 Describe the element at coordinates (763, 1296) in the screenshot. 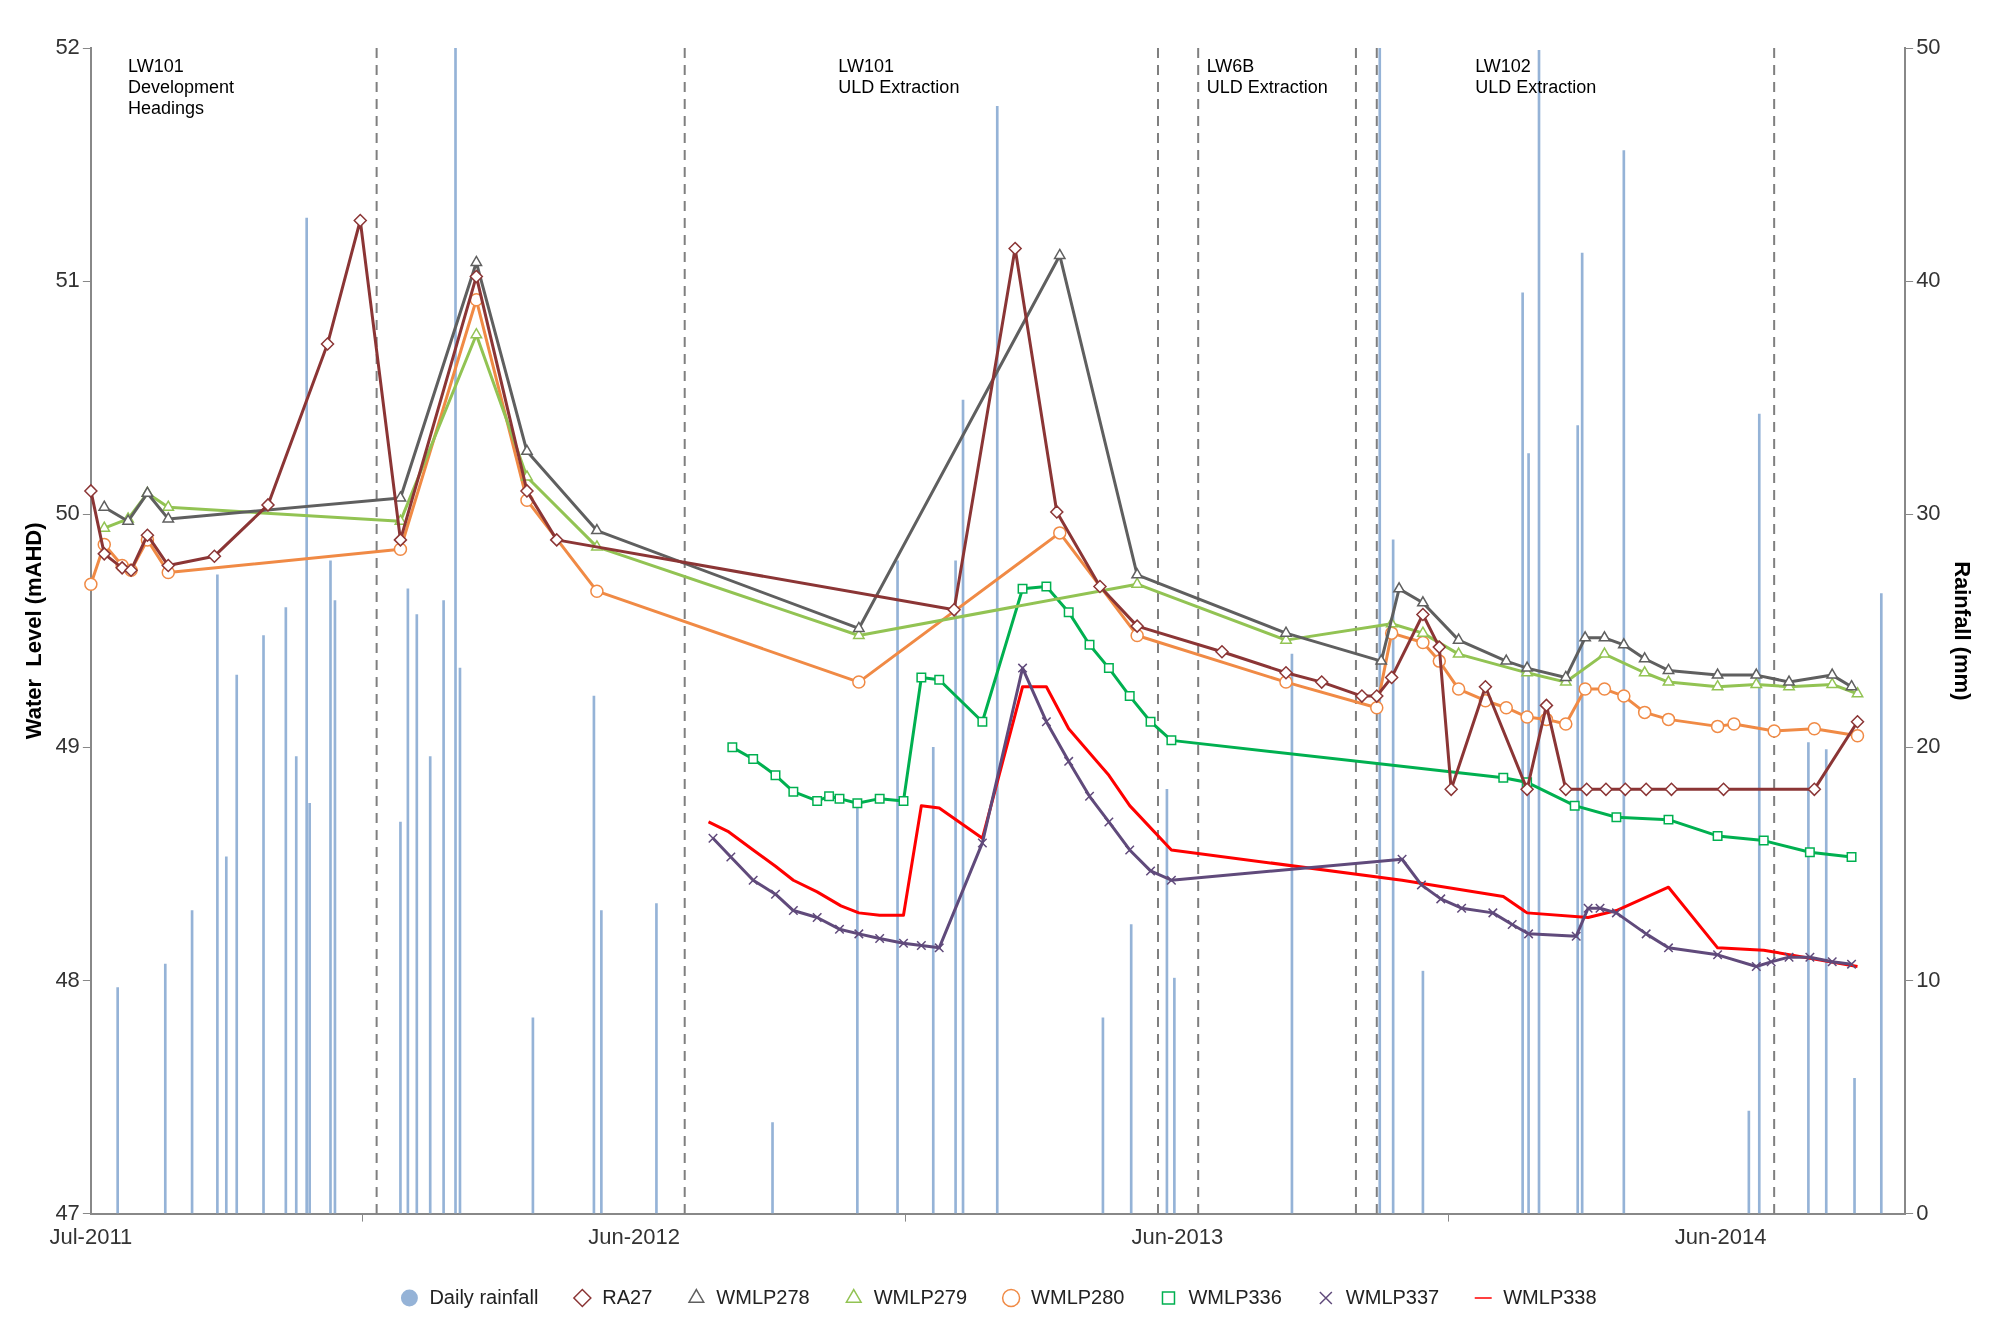

I see `legend-label: WMLP278` at that location.